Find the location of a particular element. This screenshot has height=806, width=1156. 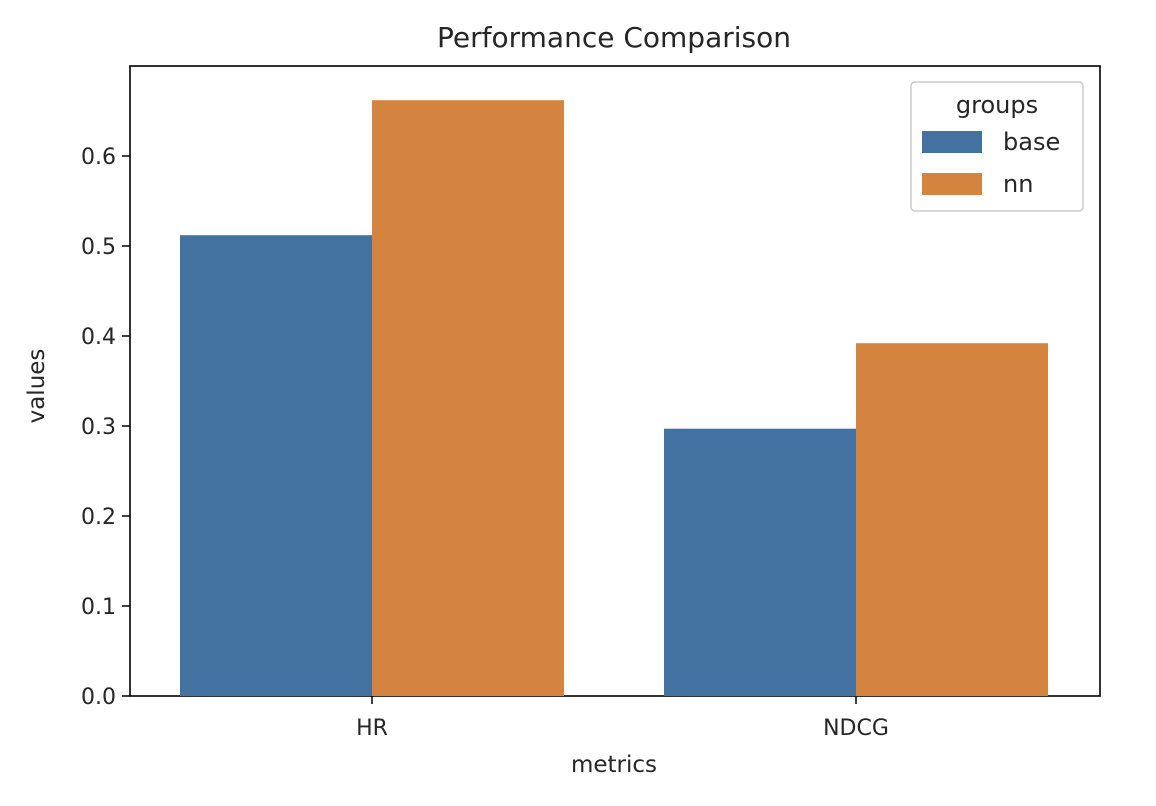

legend: groups base nn is located at coordinates (997, 146).